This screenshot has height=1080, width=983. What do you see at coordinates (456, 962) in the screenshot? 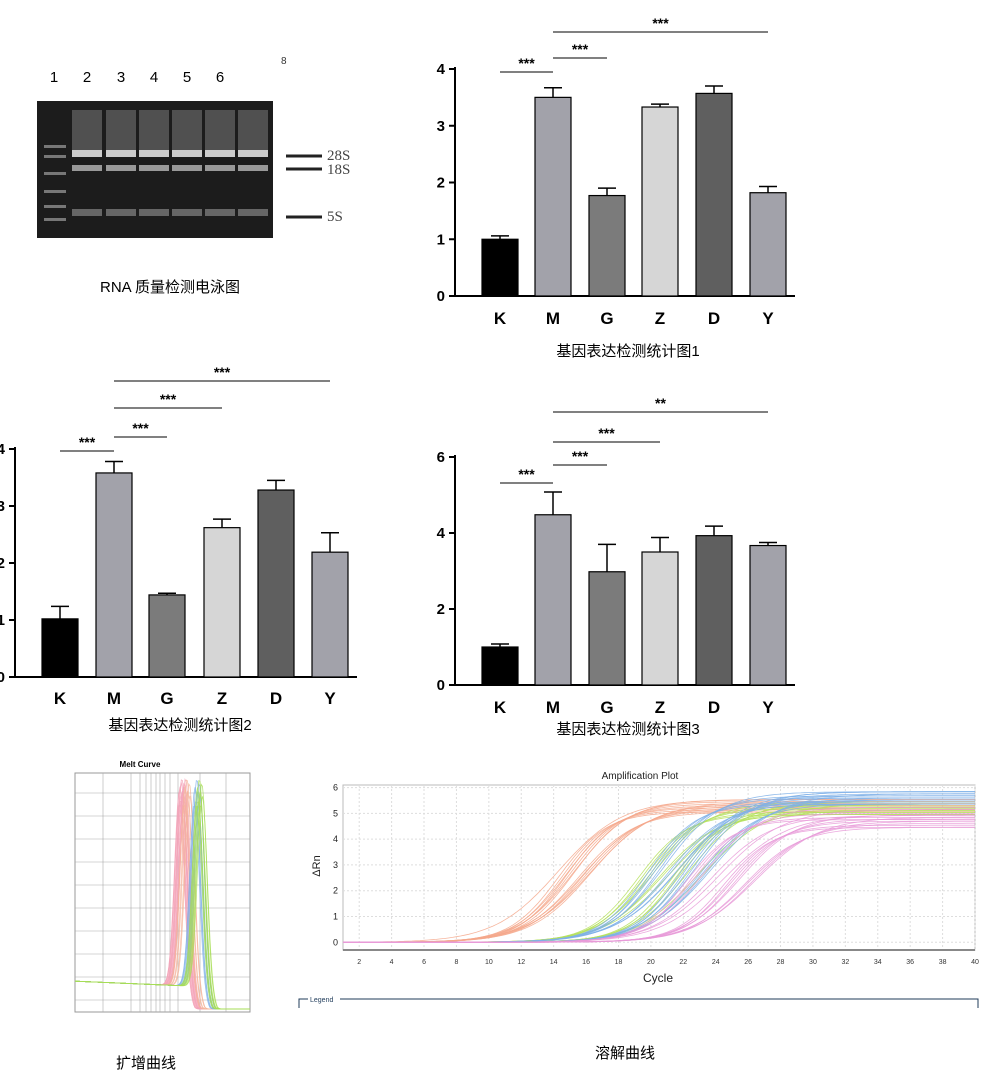
I see `x-tick-label: 8` at bounding box center [456, 962].